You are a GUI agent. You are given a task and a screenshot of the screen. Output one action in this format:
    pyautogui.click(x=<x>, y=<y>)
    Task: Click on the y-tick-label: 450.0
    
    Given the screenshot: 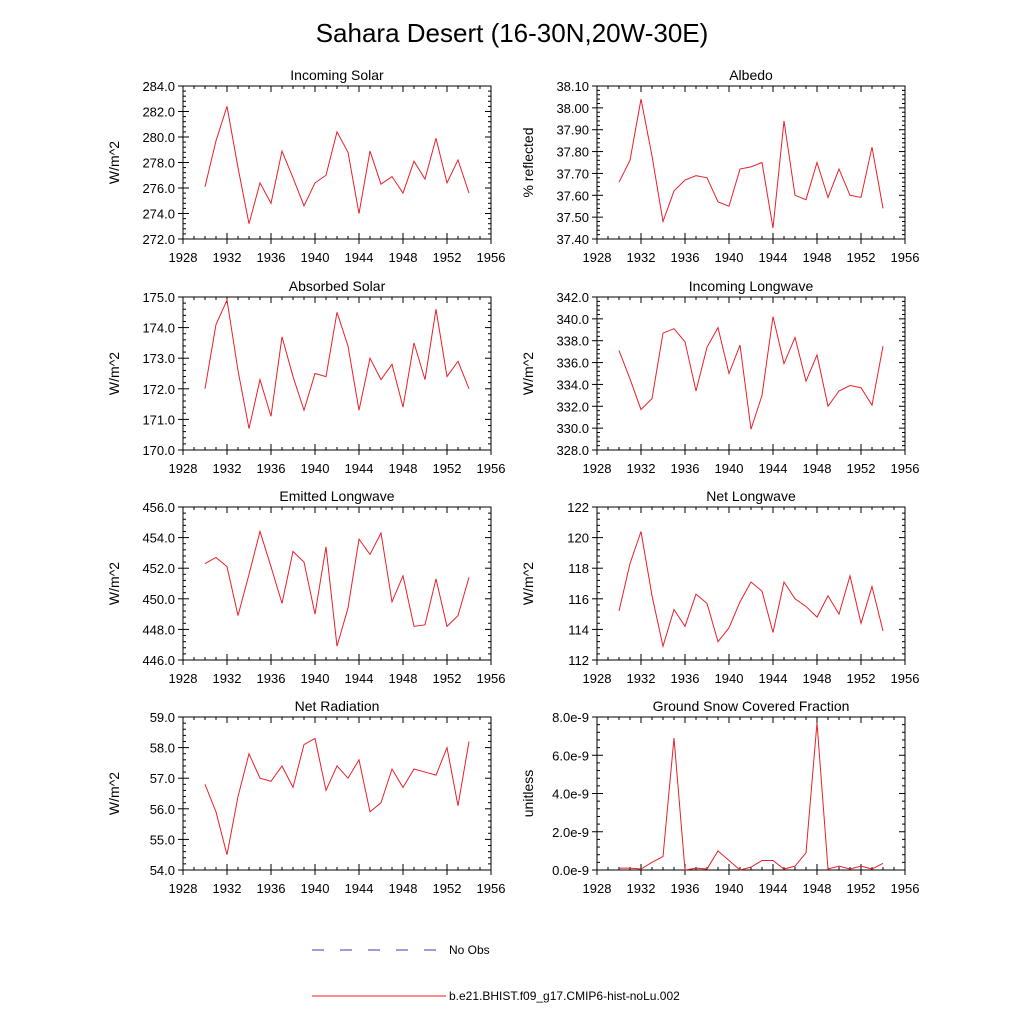 What is the action you would take?
    pyautogui.click(x=158, y=599)
    